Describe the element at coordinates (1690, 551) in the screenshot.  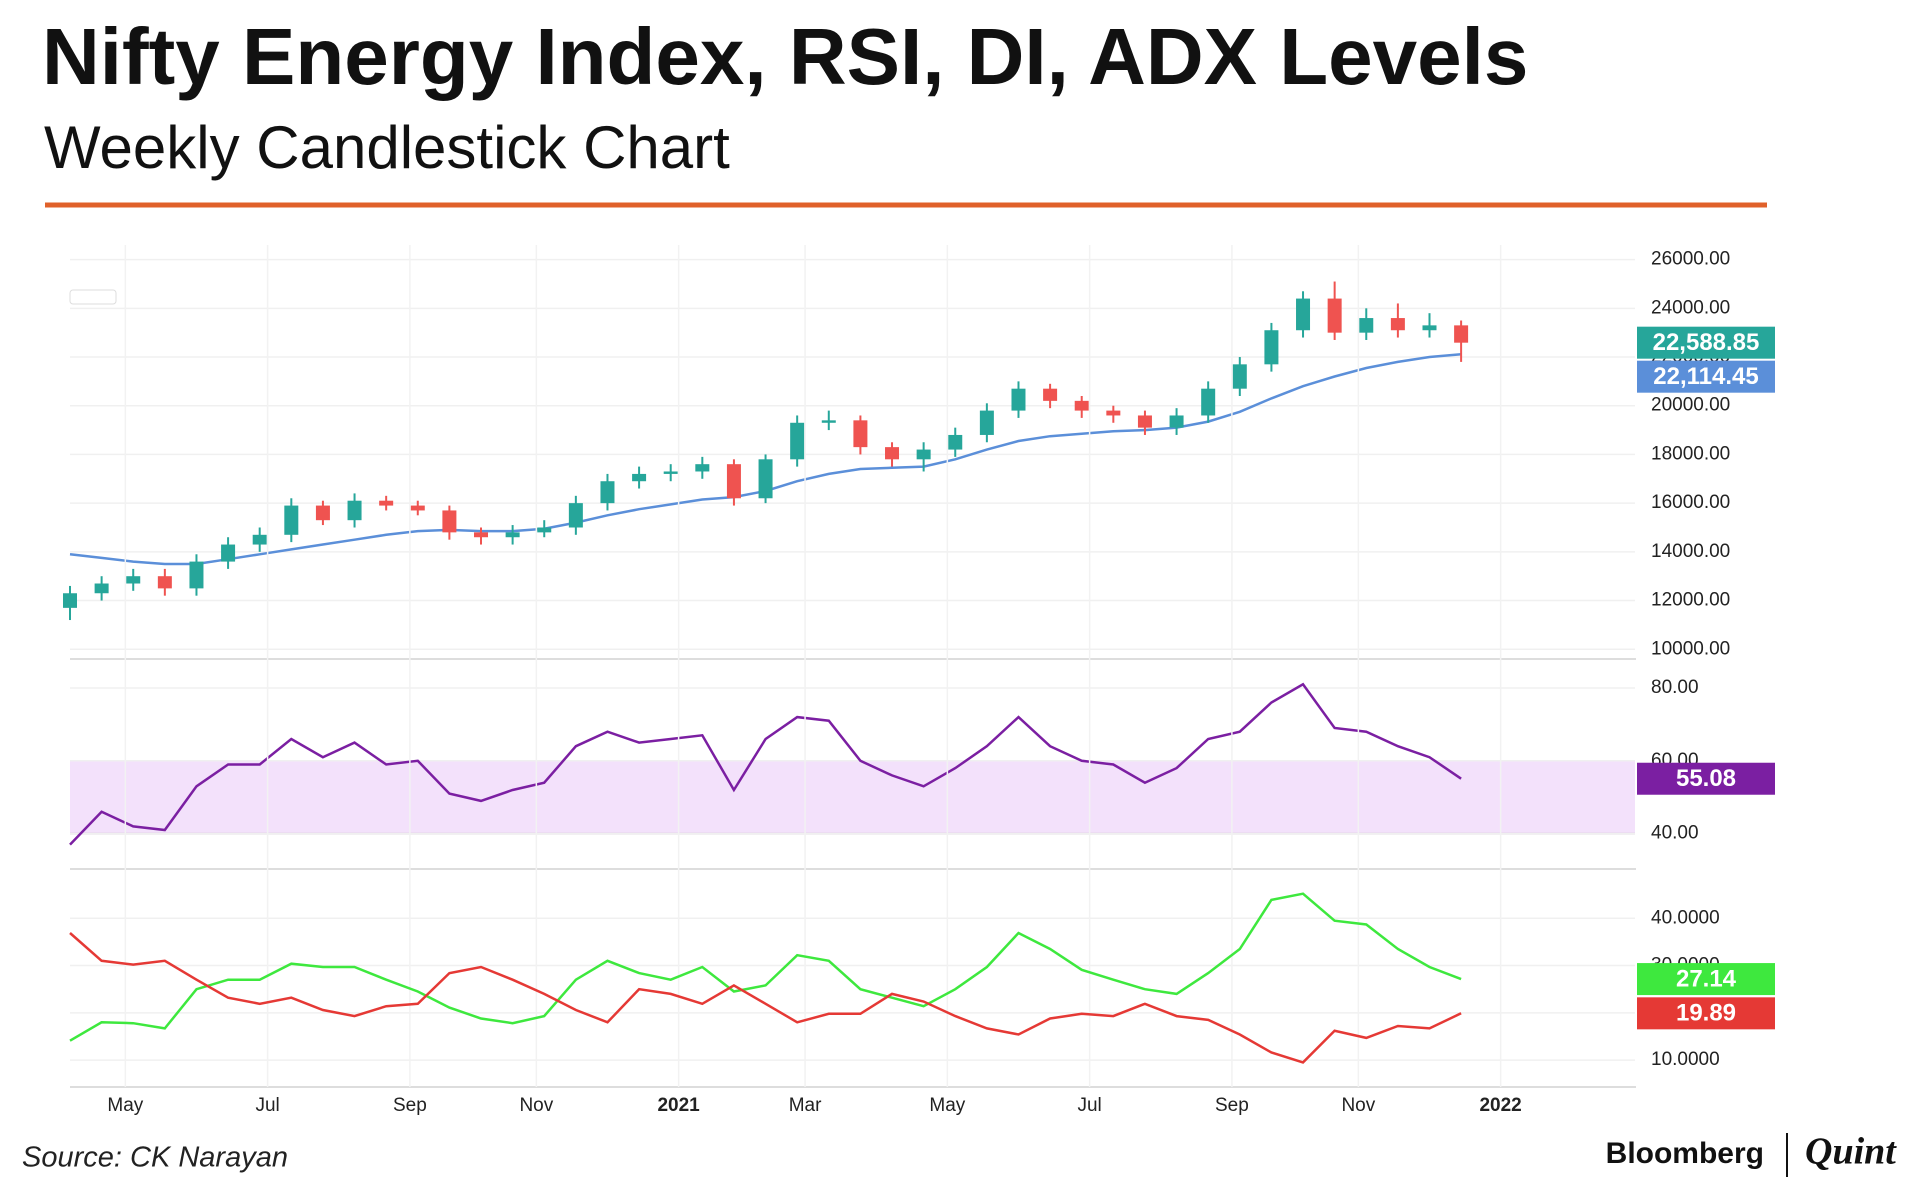
I see `y-tick-label: 14000.00` at that location.